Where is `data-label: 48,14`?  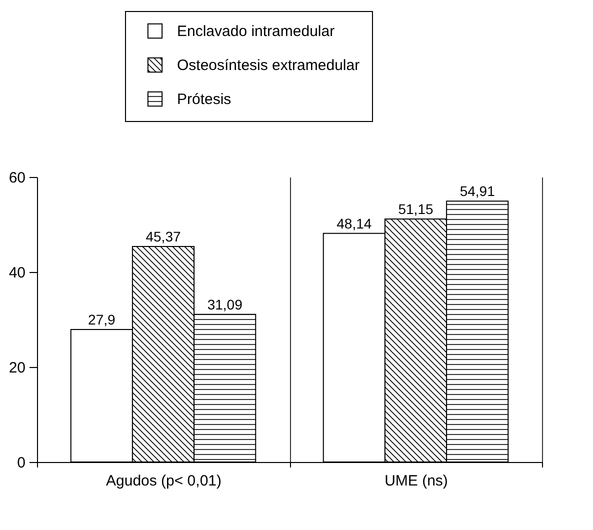
data-label: 48,14 is located at coordinates (354, 223).